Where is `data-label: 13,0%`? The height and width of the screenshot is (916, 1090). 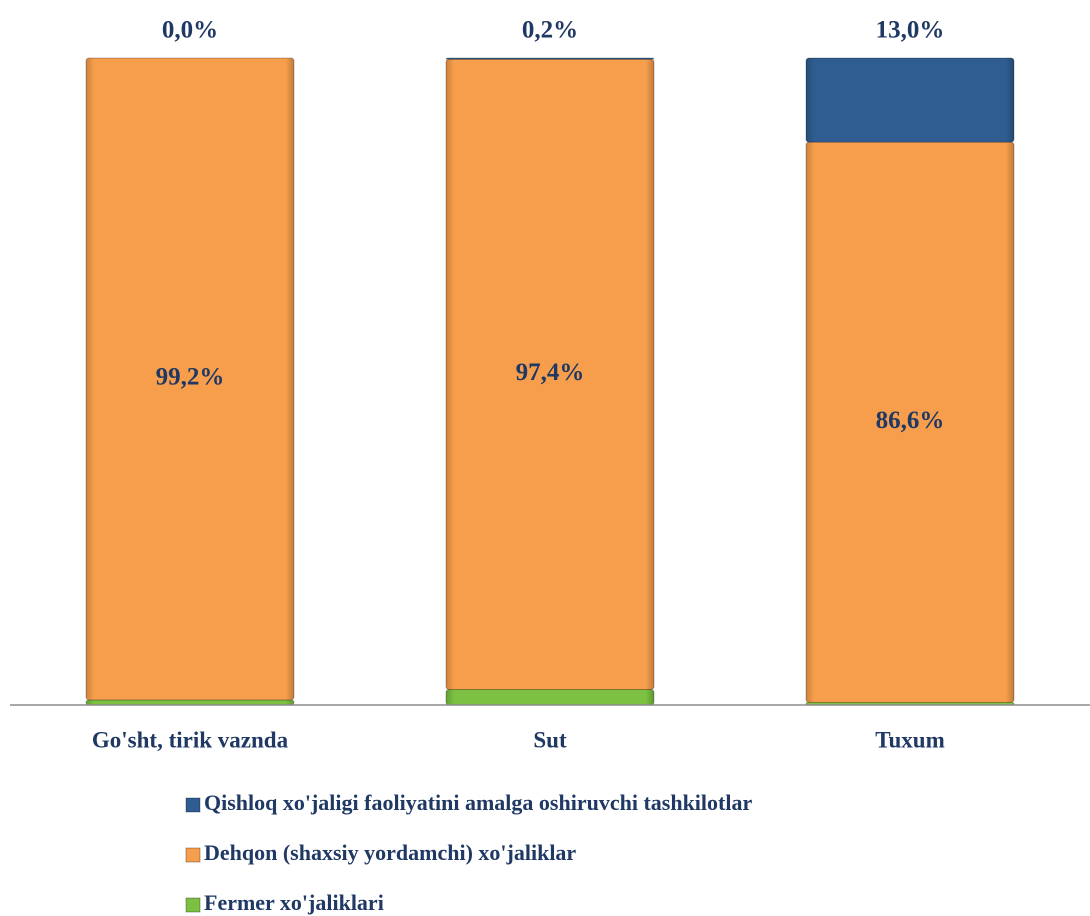 data-label: 13,0% is located at coordinates (910, 30).